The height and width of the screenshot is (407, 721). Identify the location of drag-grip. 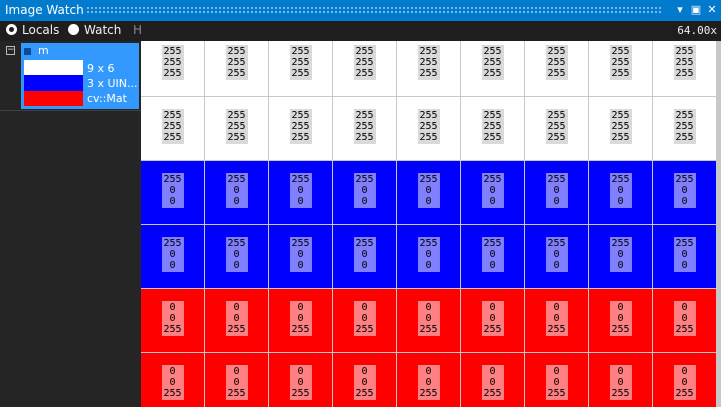
(373, 10).